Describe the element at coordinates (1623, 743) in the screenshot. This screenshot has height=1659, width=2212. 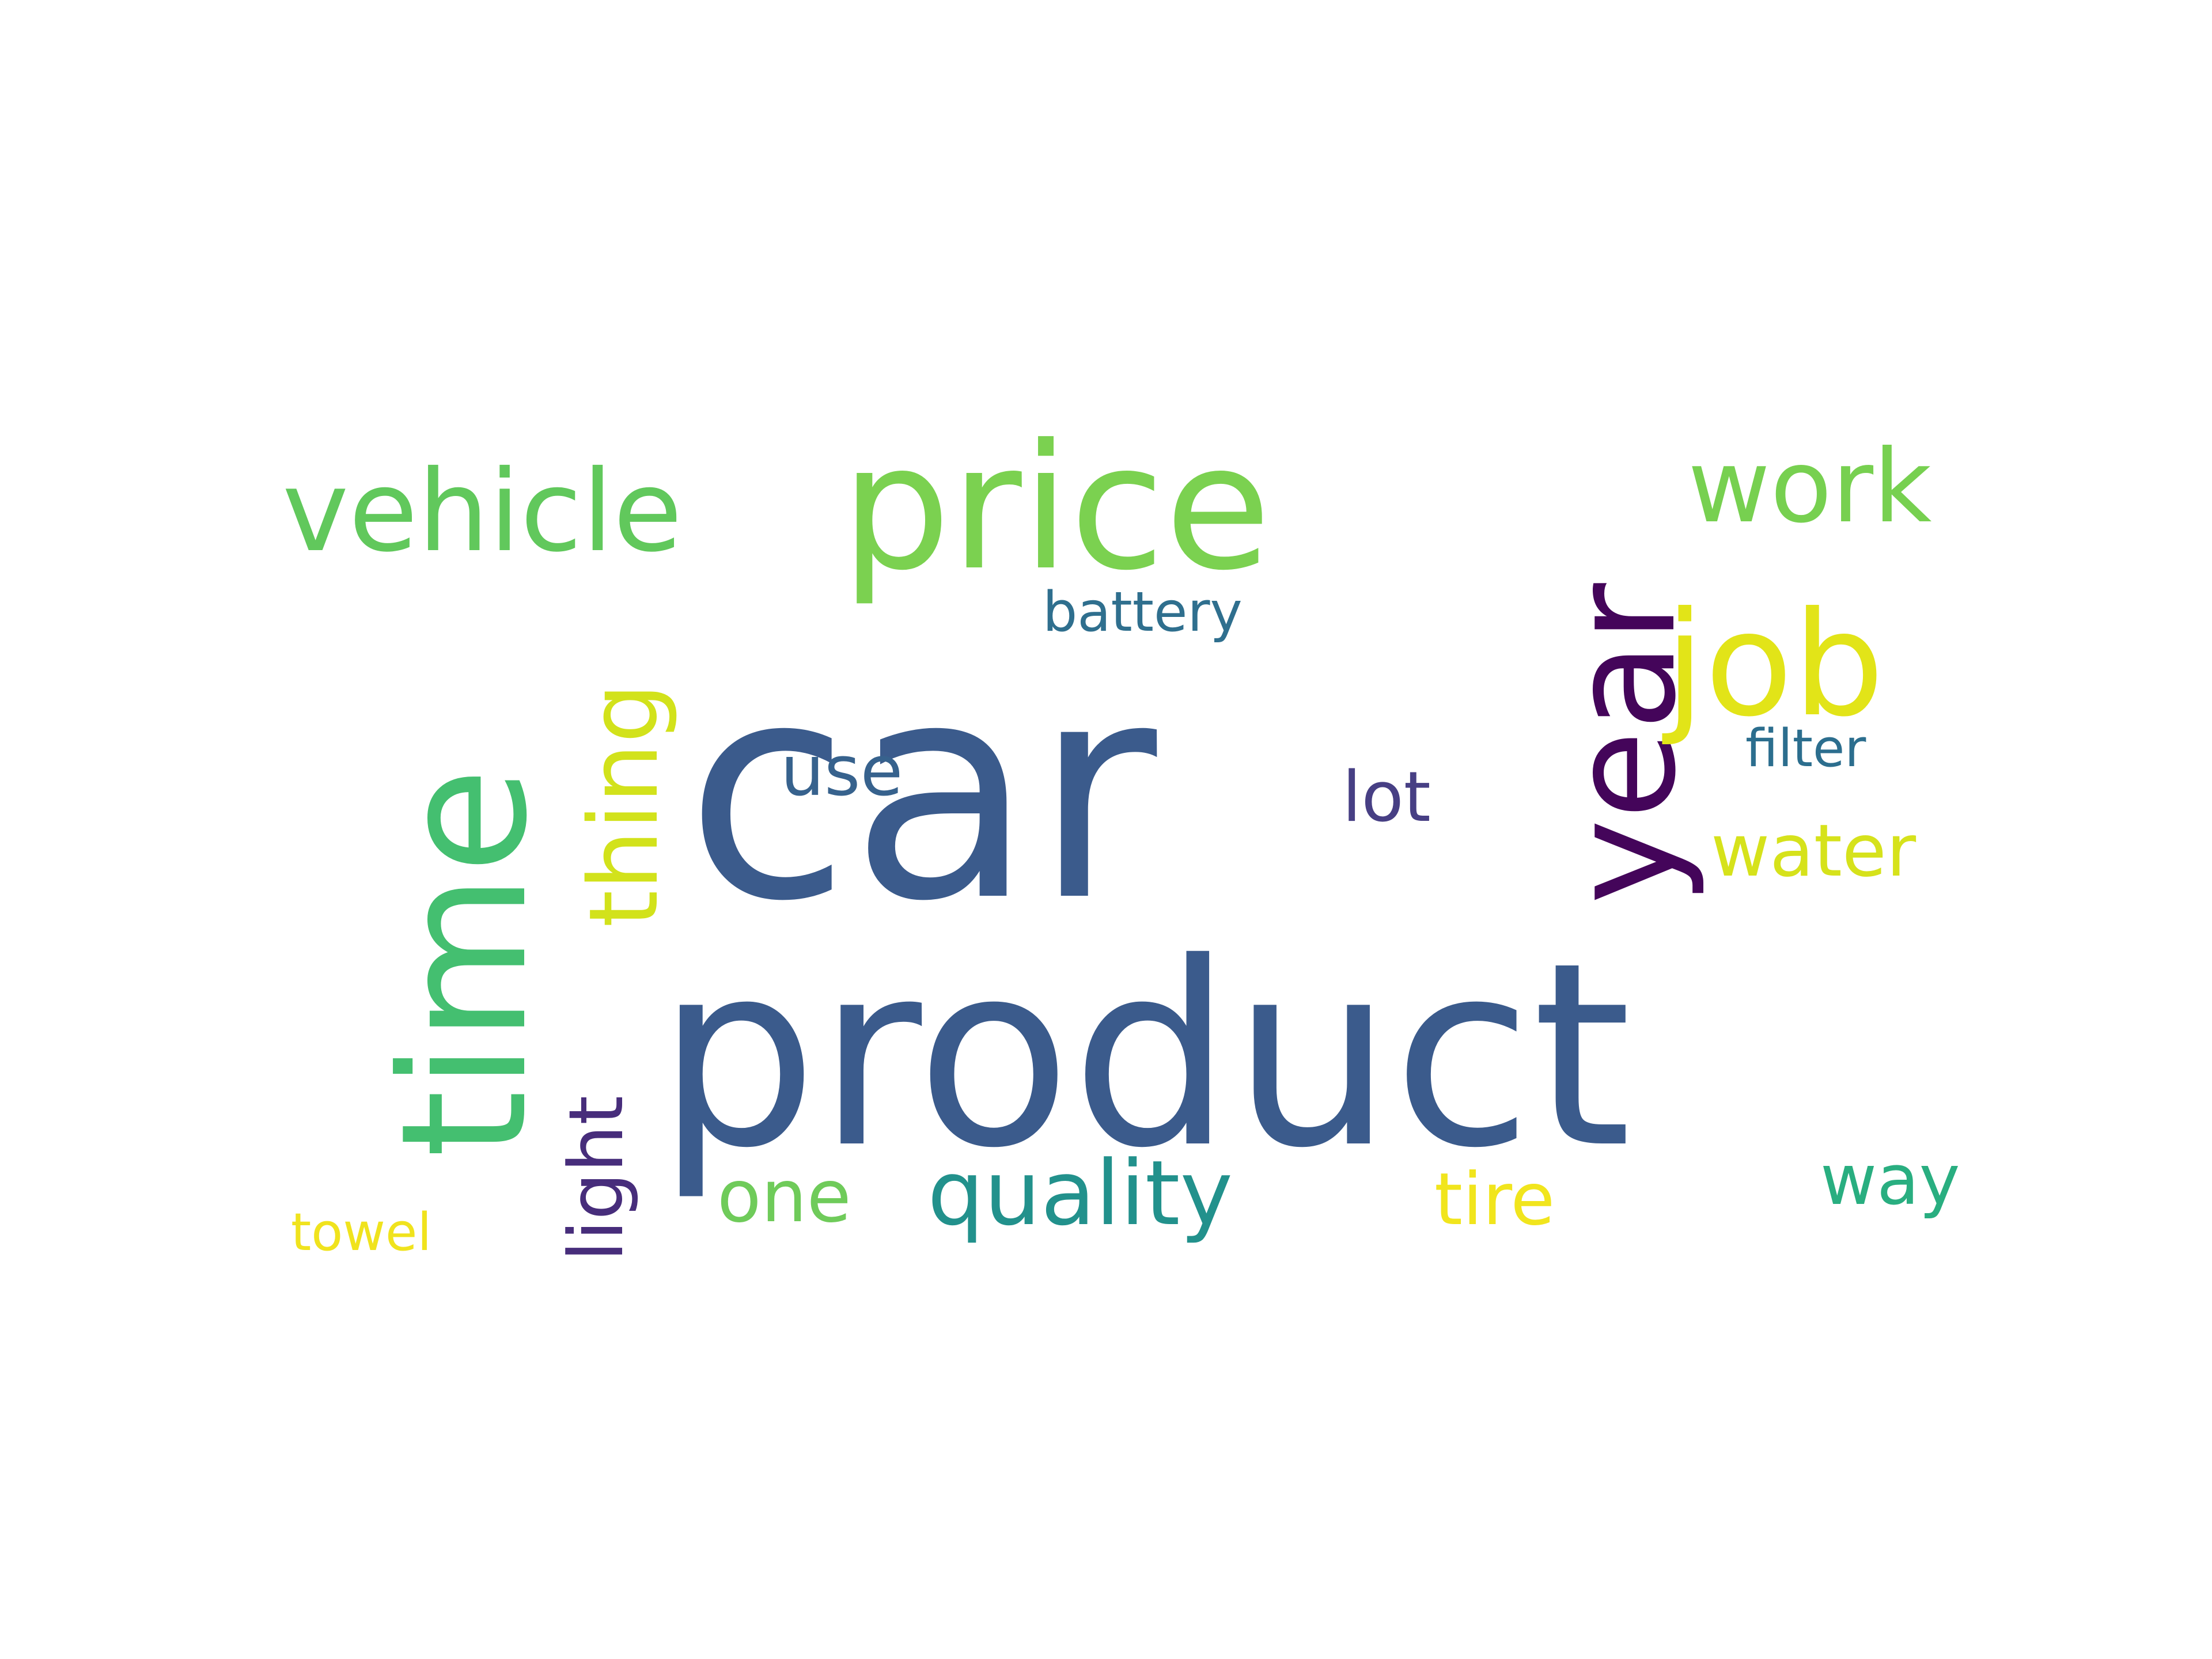
I see `word-year: year` at that location.